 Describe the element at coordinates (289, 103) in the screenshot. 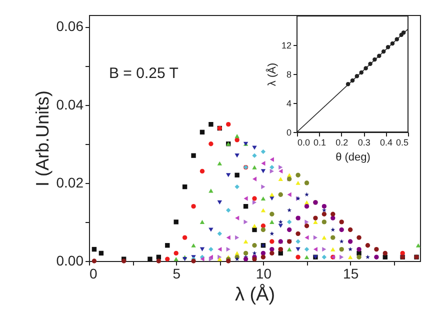

I see `y-tick-label: 4` at that location.